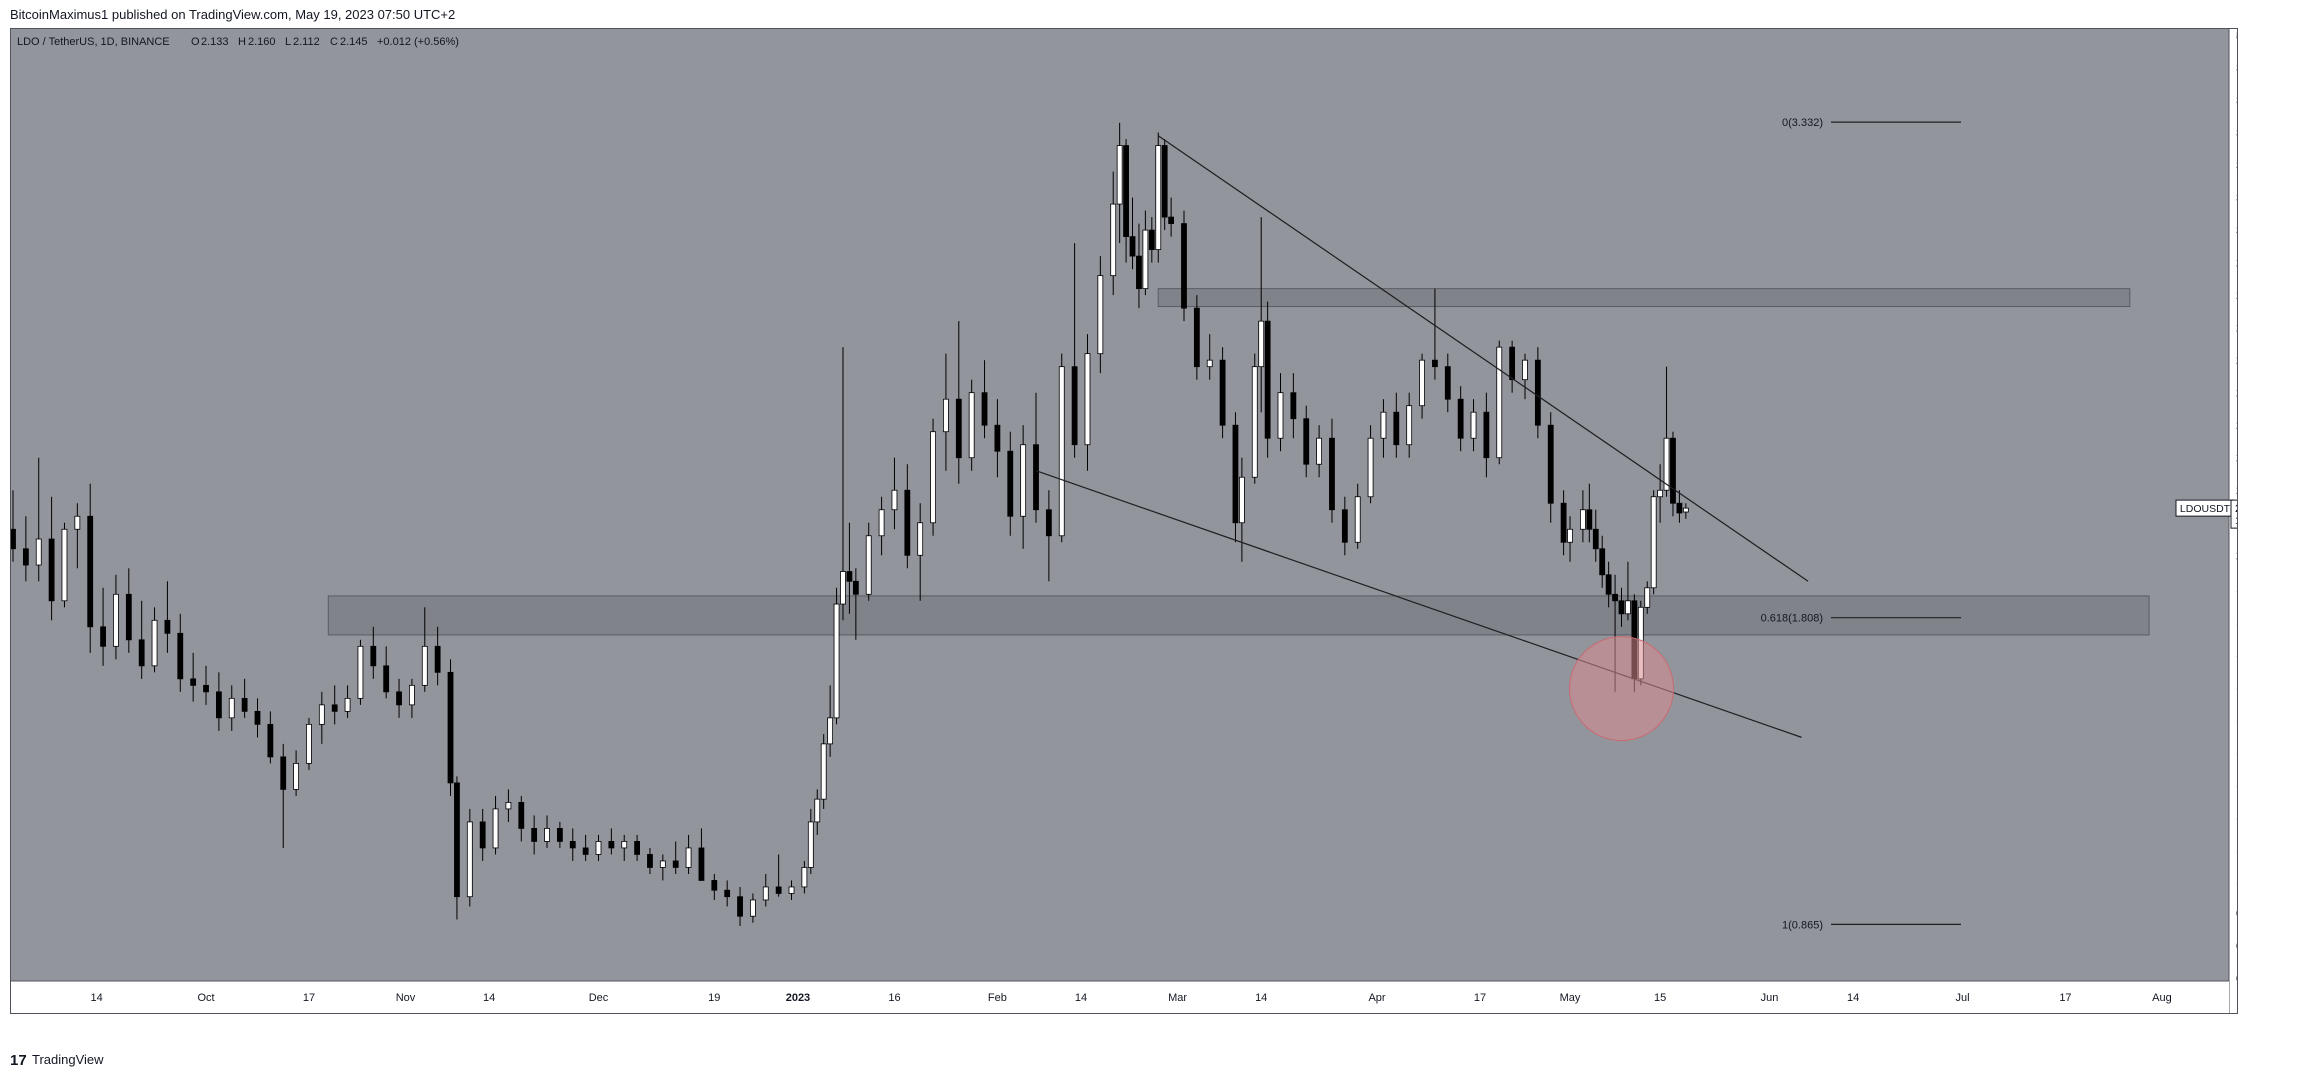 This screenshot has width=2314, height=1079. What do you see at coordinates (2236, 38) in the screenshot?
I see `currency-label: USDT` at bounding box center [2236, 38].